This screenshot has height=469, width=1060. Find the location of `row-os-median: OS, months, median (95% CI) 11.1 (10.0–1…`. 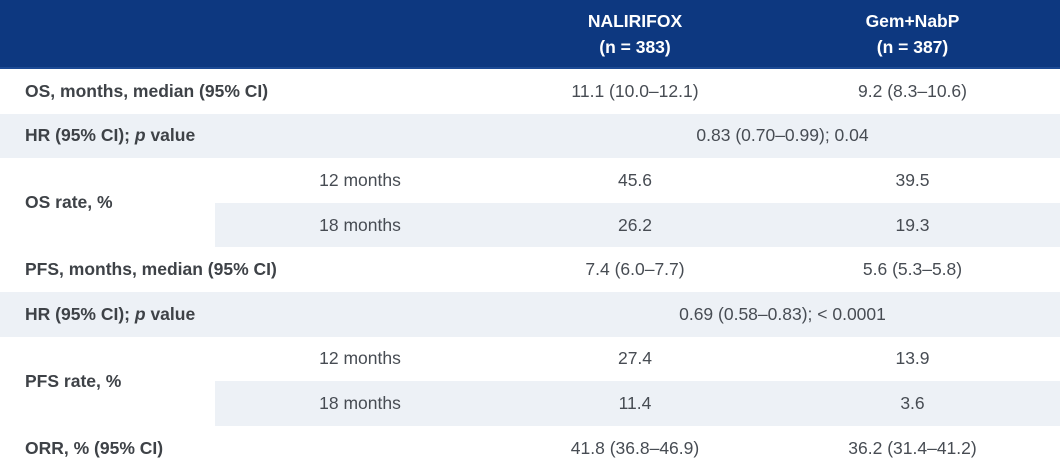

row-os-median: OS, months, median (95% CI) 11.1 (10.0–1… is located at coordinates (530, 91).